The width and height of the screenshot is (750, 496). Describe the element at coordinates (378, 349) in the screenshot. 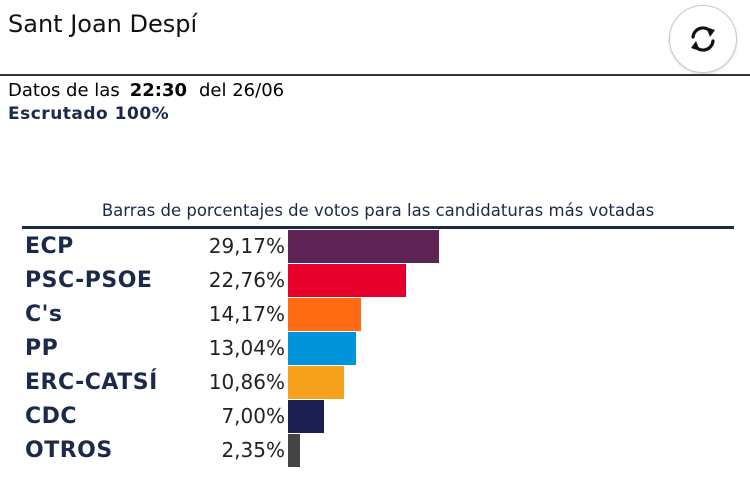

I see `result-row: PP 13,04%` at that location.